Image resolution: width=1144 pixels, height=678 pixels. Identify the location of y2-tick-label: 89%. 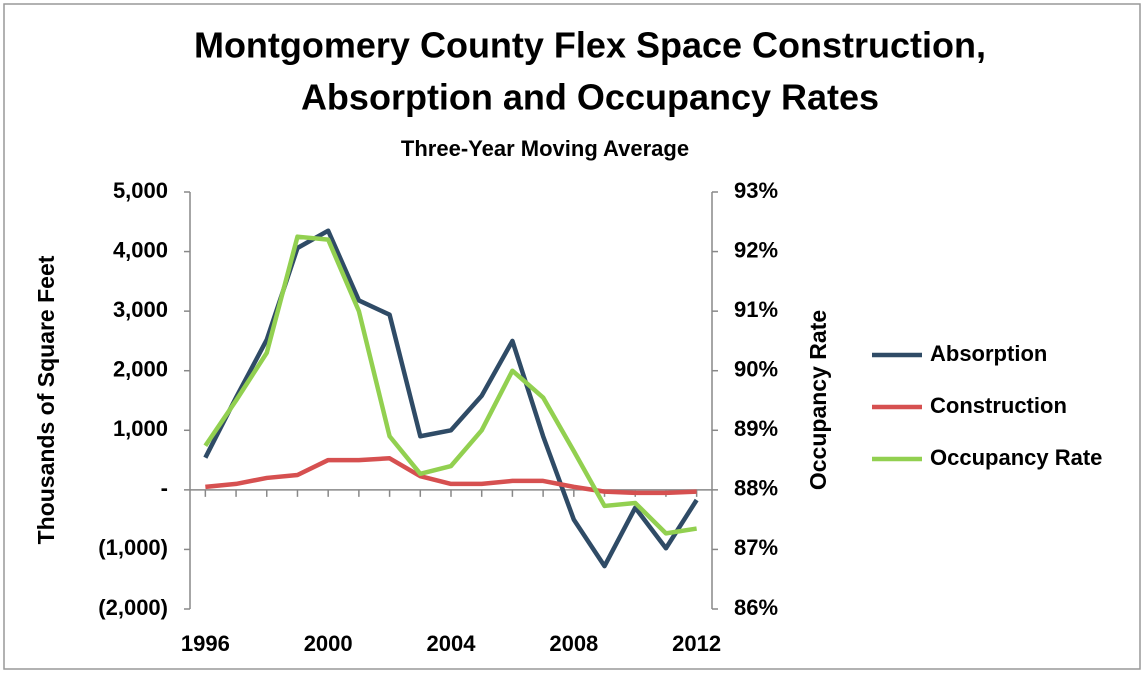
(756, 428).